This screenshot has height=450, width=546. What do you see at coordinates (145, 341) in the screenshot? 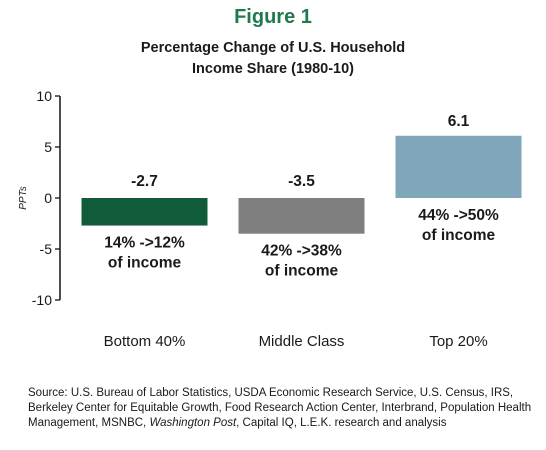
I see `x-category-label: Bottom 40%` at bounding box center [145, 341].